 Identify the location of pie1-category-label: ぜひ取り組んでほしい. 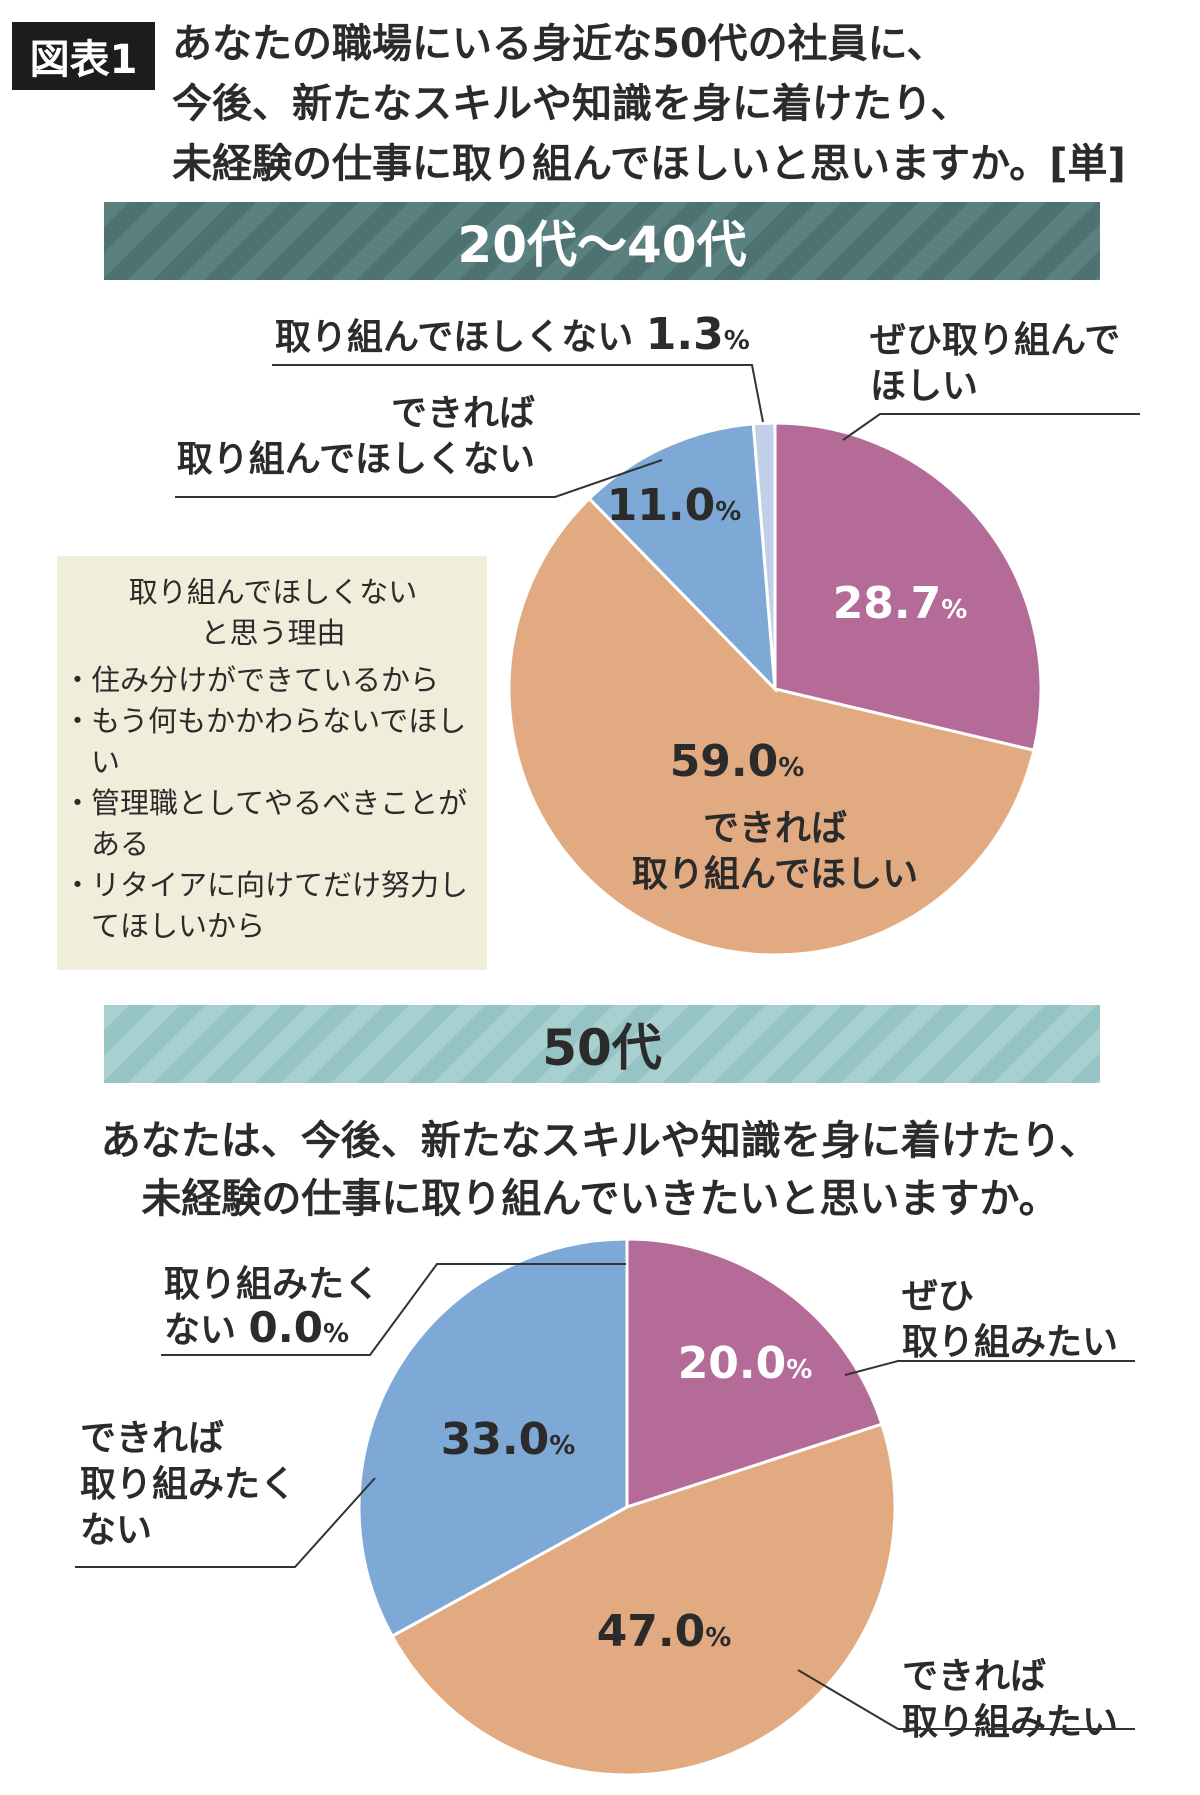
(995, 363).